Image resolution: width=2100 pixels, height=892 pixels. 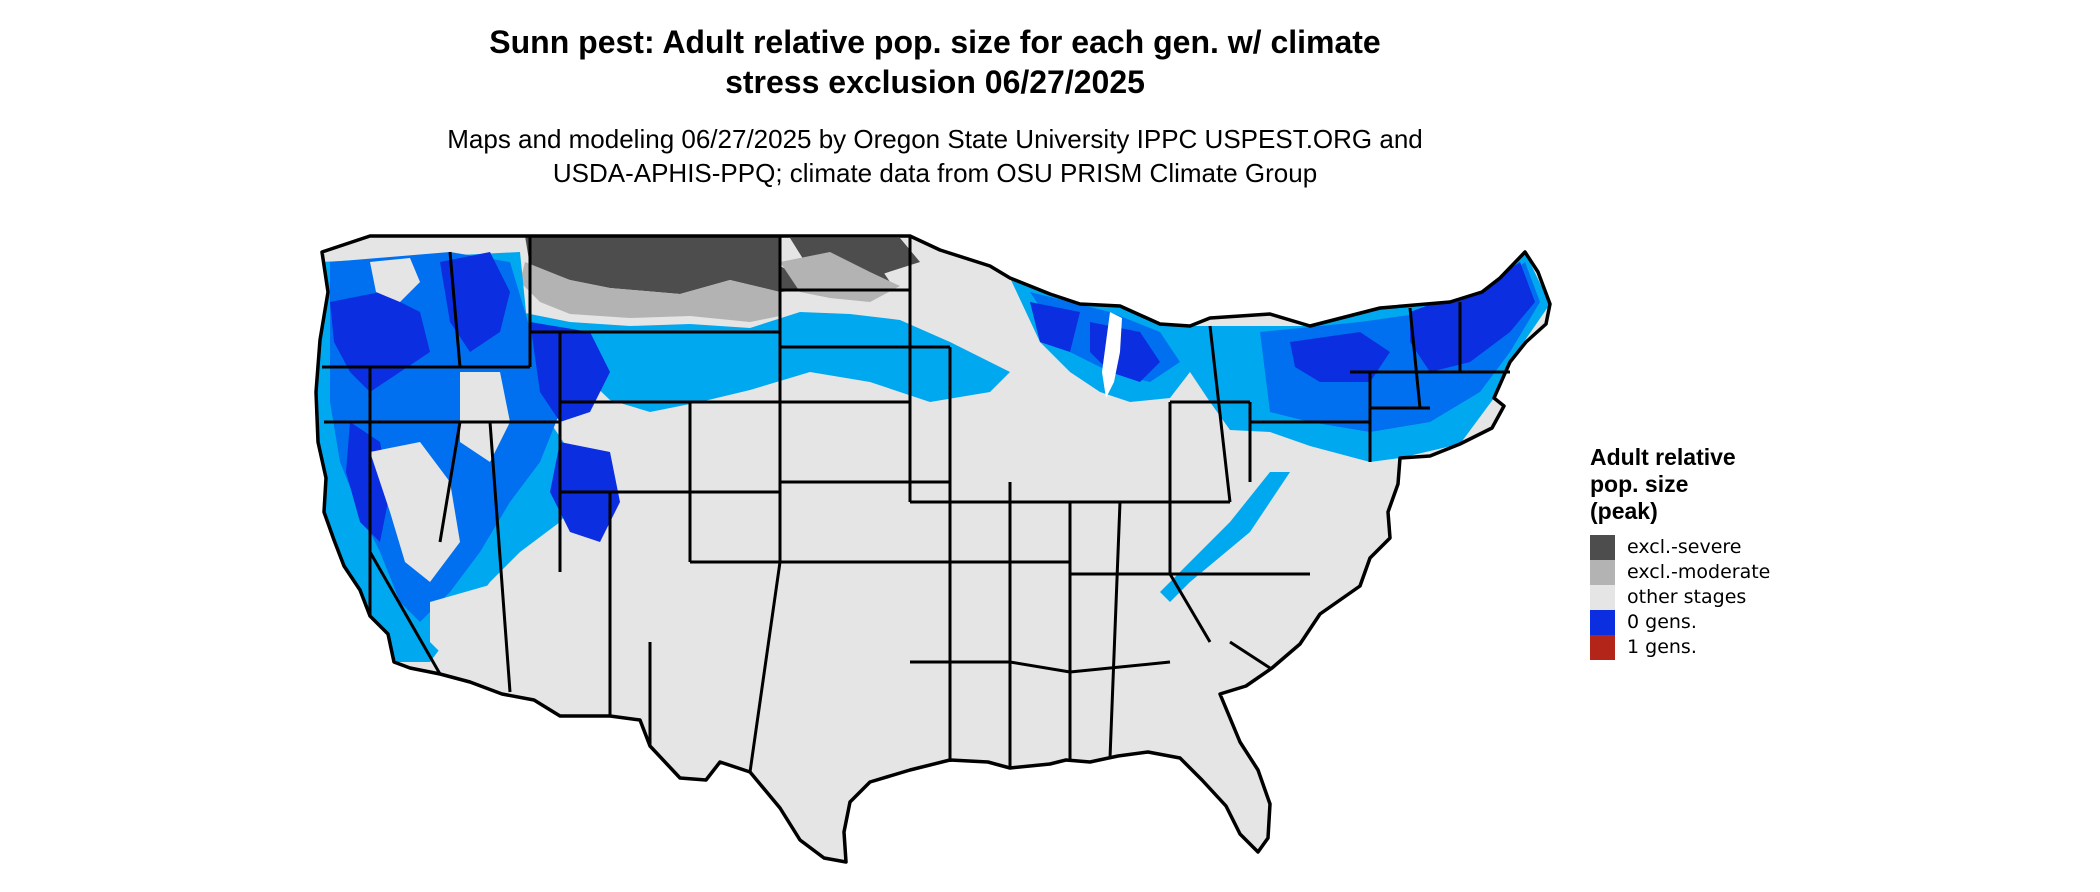 I want to click on legend-title-line-3: (peak), so click(x=1624, y=511).